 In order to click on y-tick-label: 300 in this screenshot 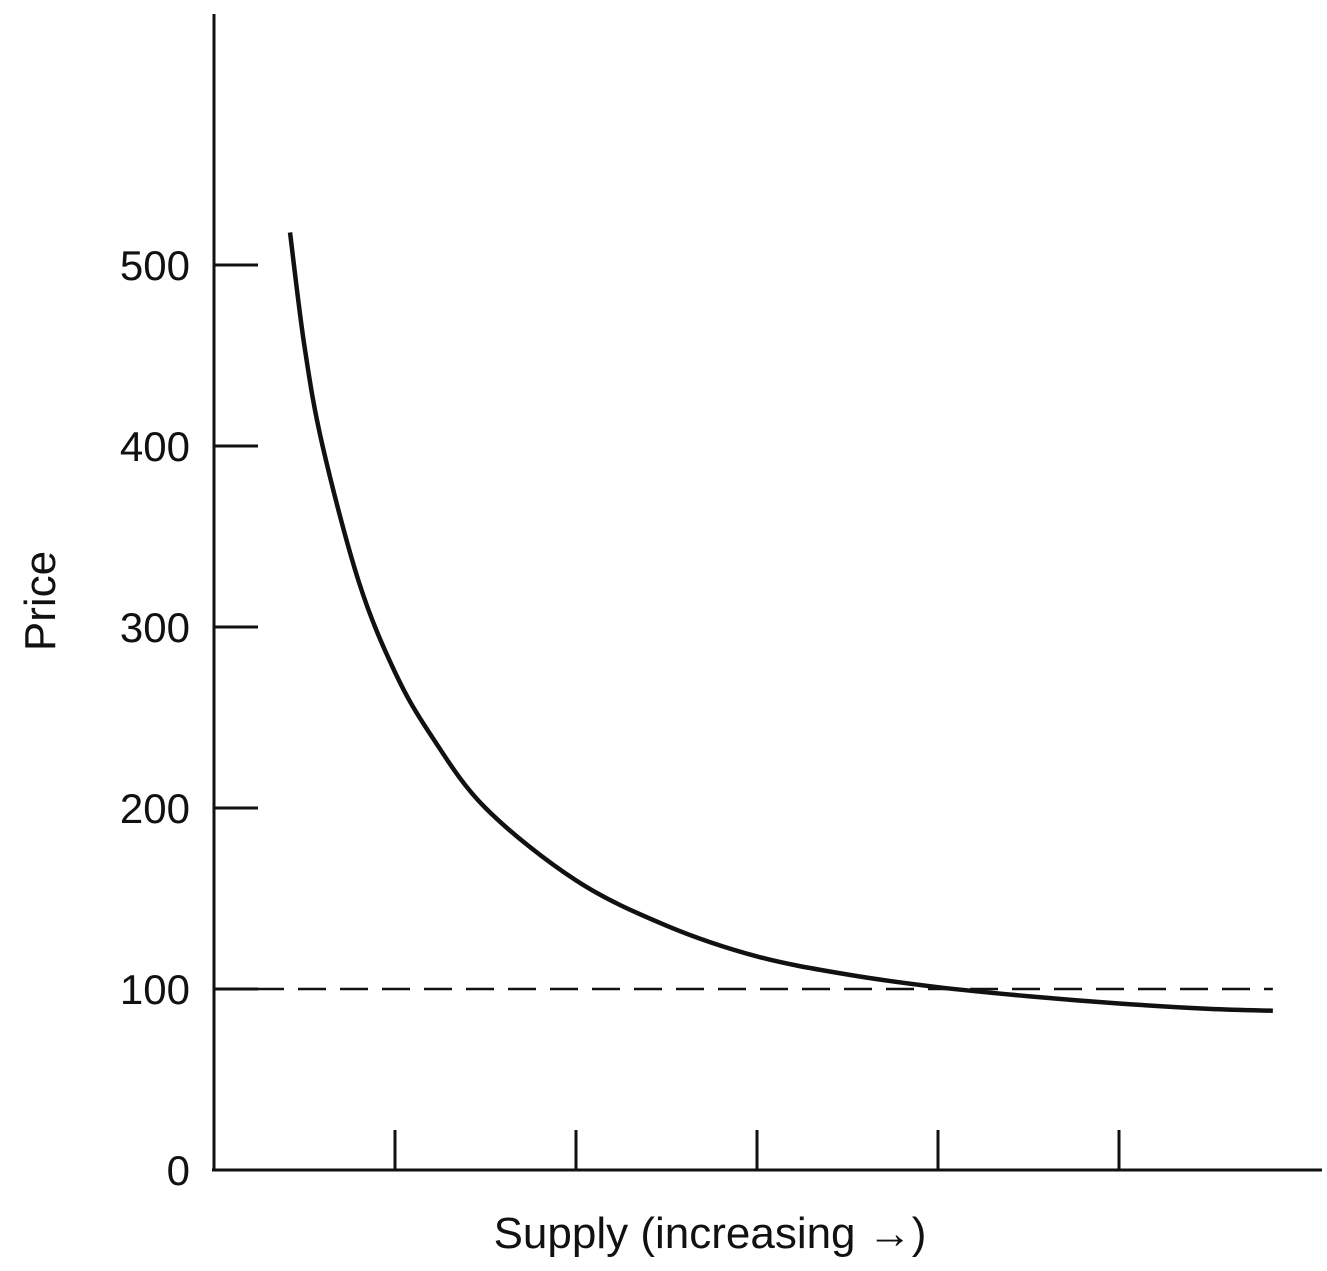, I will do `click(155, 627)`.